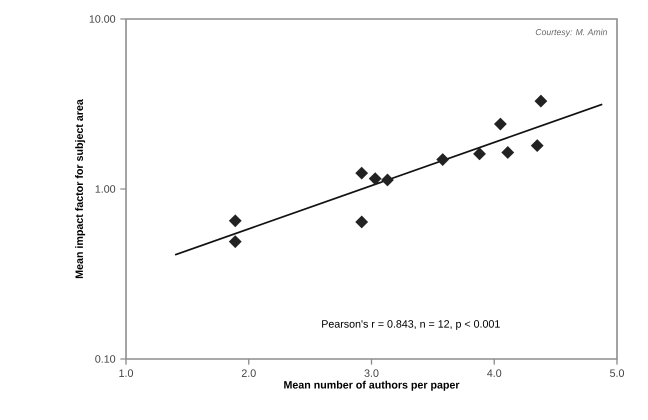 The width and height of the screenshot is (648, 420). Describe the element at coordinates (617, 373) in the screenshot. I see `x-tick-label: 5.0` at that location.